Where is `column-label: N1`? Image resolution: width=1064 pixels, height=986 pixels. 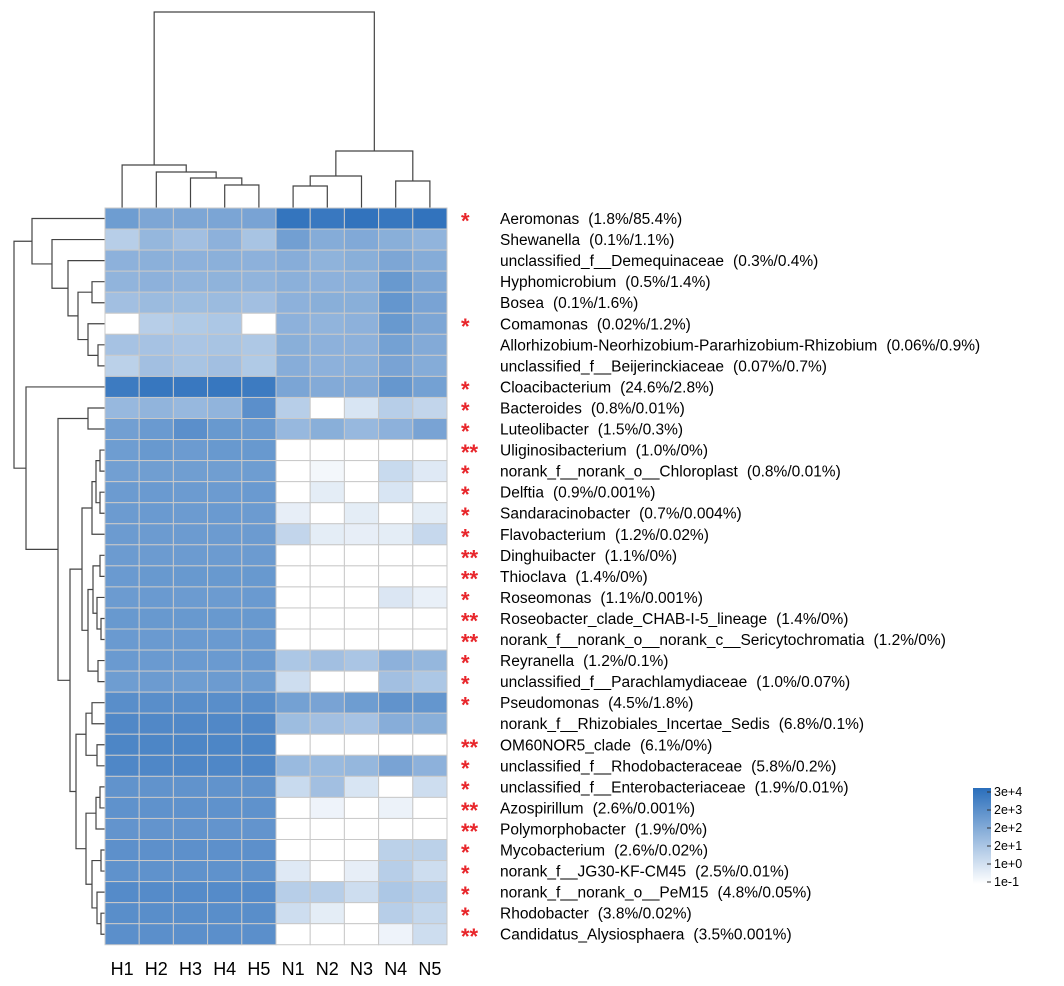
column-label: N1 is located at coordinates (293, 969).